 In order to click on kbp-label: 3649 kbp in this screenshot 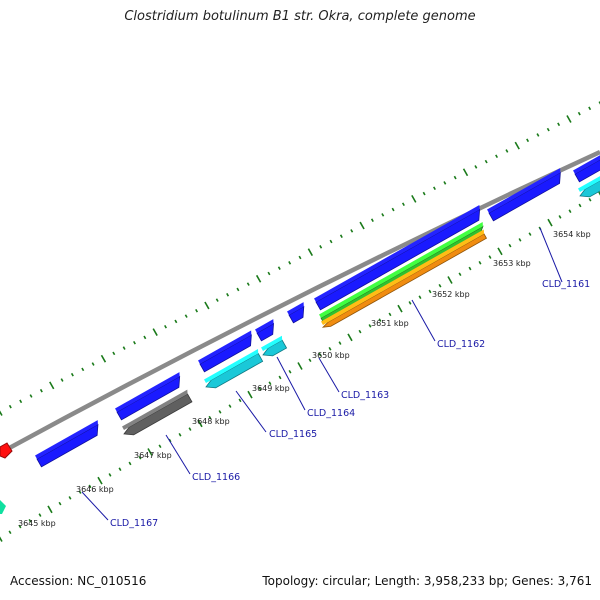, I will do `click(271, 388)`.